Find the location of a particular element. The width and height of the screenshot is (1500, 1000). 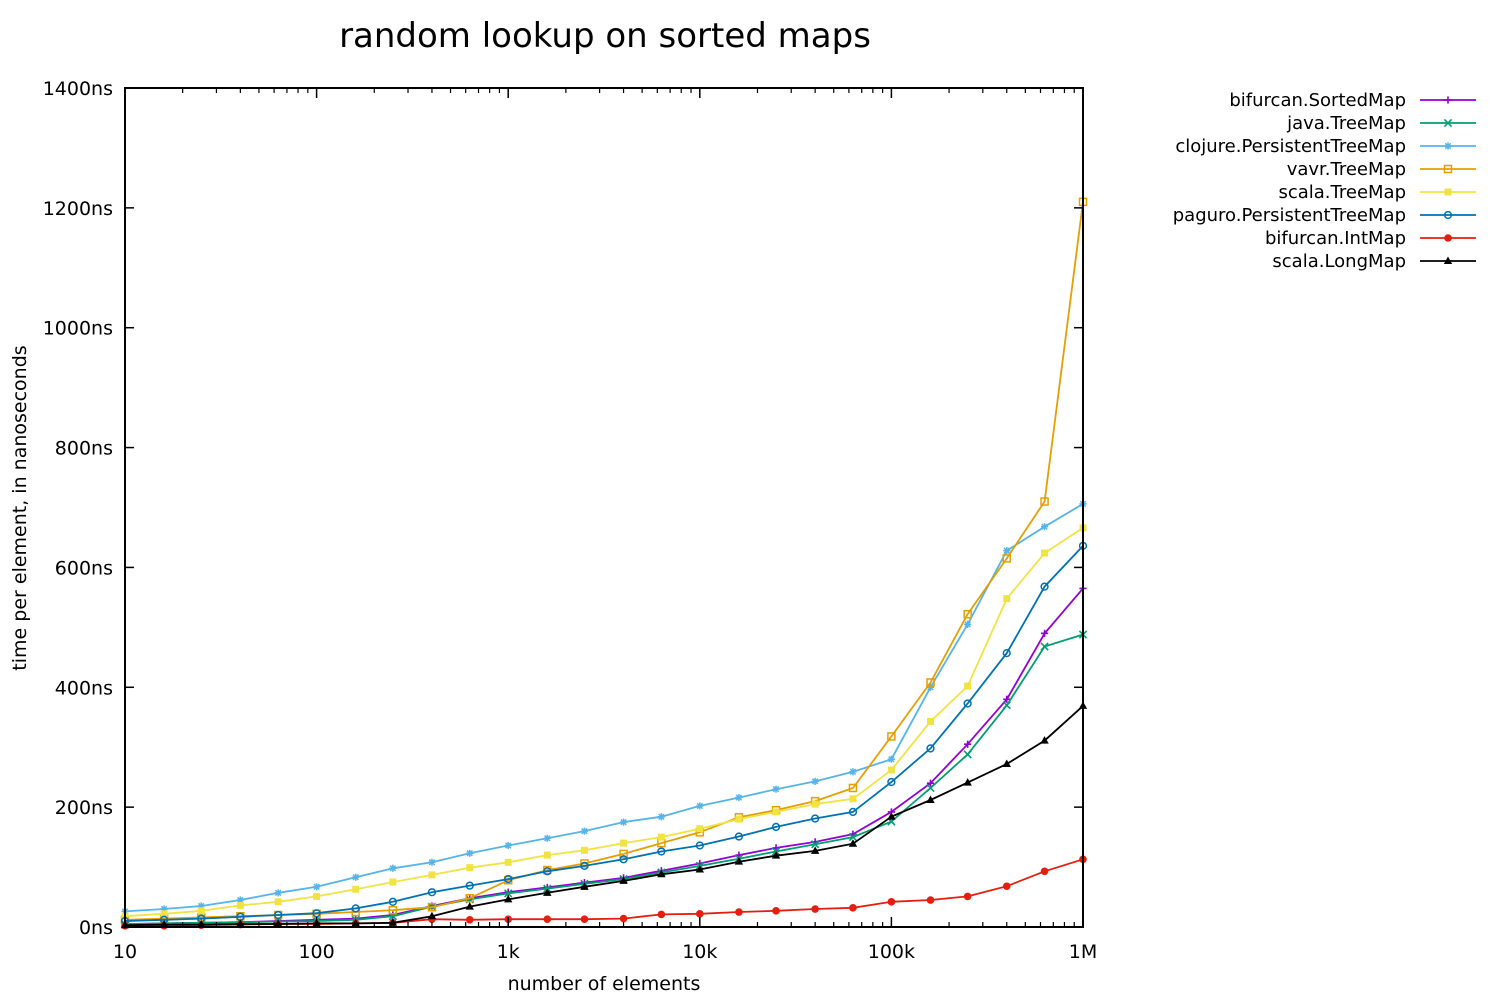

x-tick-label: 10 is located at coordinates (125, 952).